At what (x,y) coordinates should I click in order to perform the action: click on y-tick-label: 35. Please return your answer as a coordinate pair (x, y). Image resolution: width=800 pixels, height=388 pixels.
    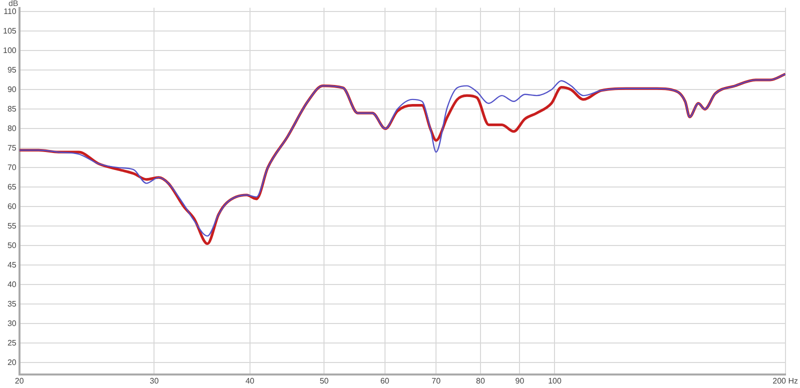
    Looking at the image, I should click on (12, 303).